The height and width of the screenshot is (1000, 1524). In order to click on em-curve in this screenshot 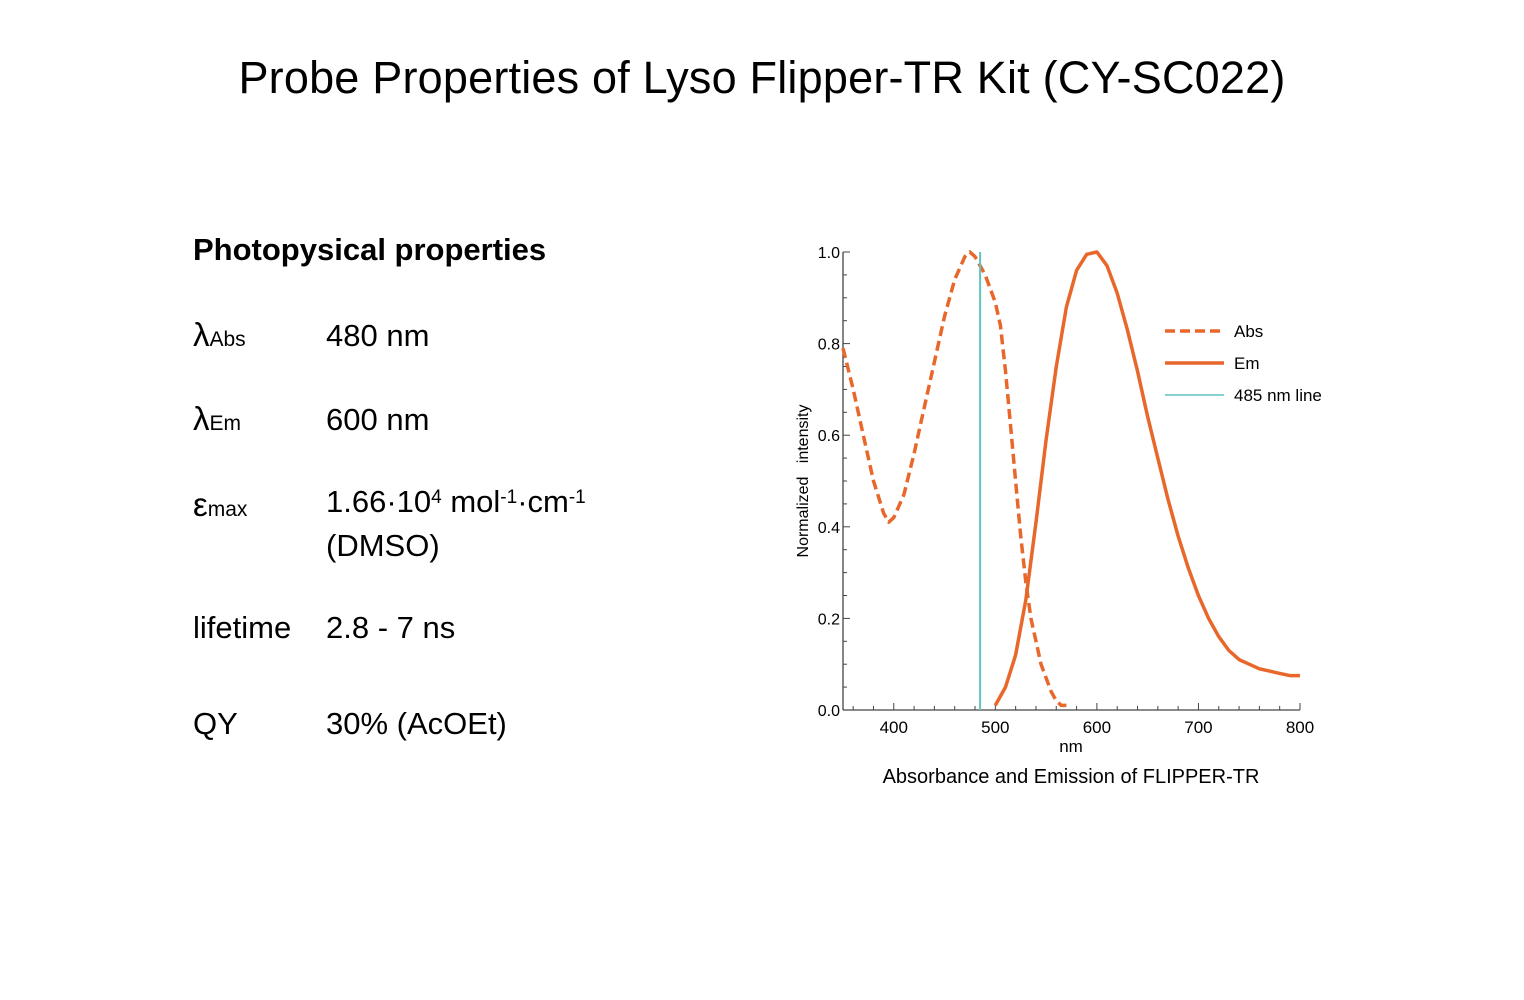, I will do `click(1146, 478)`.